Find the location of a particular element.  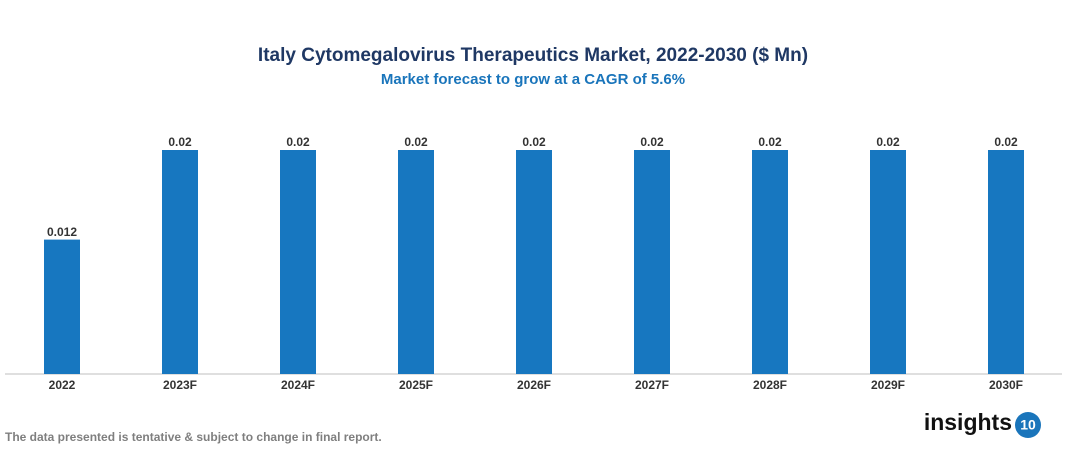

brand-badge-circle is located at coordinates (1028, 425).